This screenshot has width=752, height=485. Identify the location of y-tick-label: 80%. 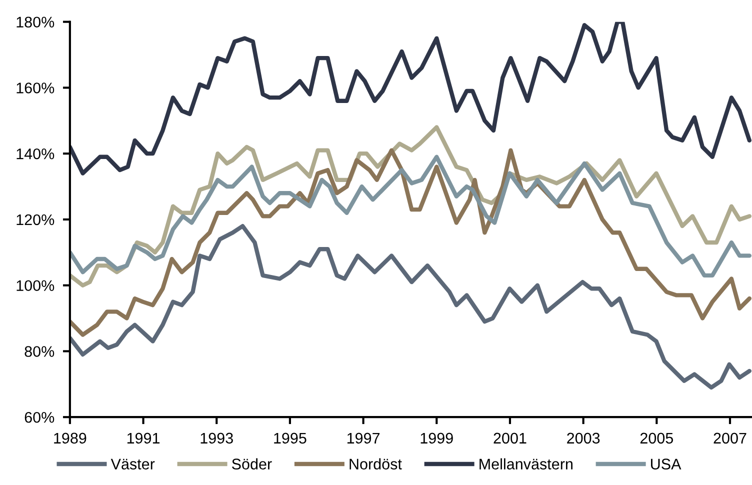
(39, 351).